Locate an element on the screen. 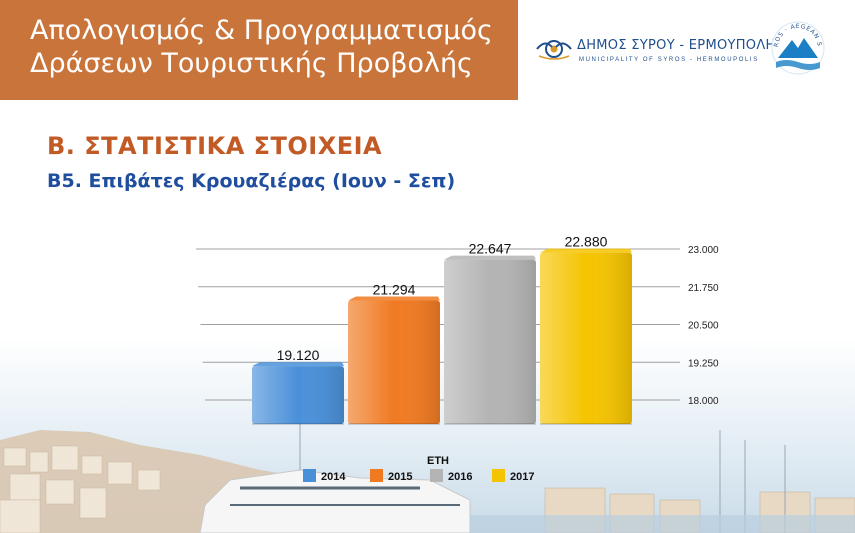  legend-title: ΕΤΗ is located at coordinates (438, 461).